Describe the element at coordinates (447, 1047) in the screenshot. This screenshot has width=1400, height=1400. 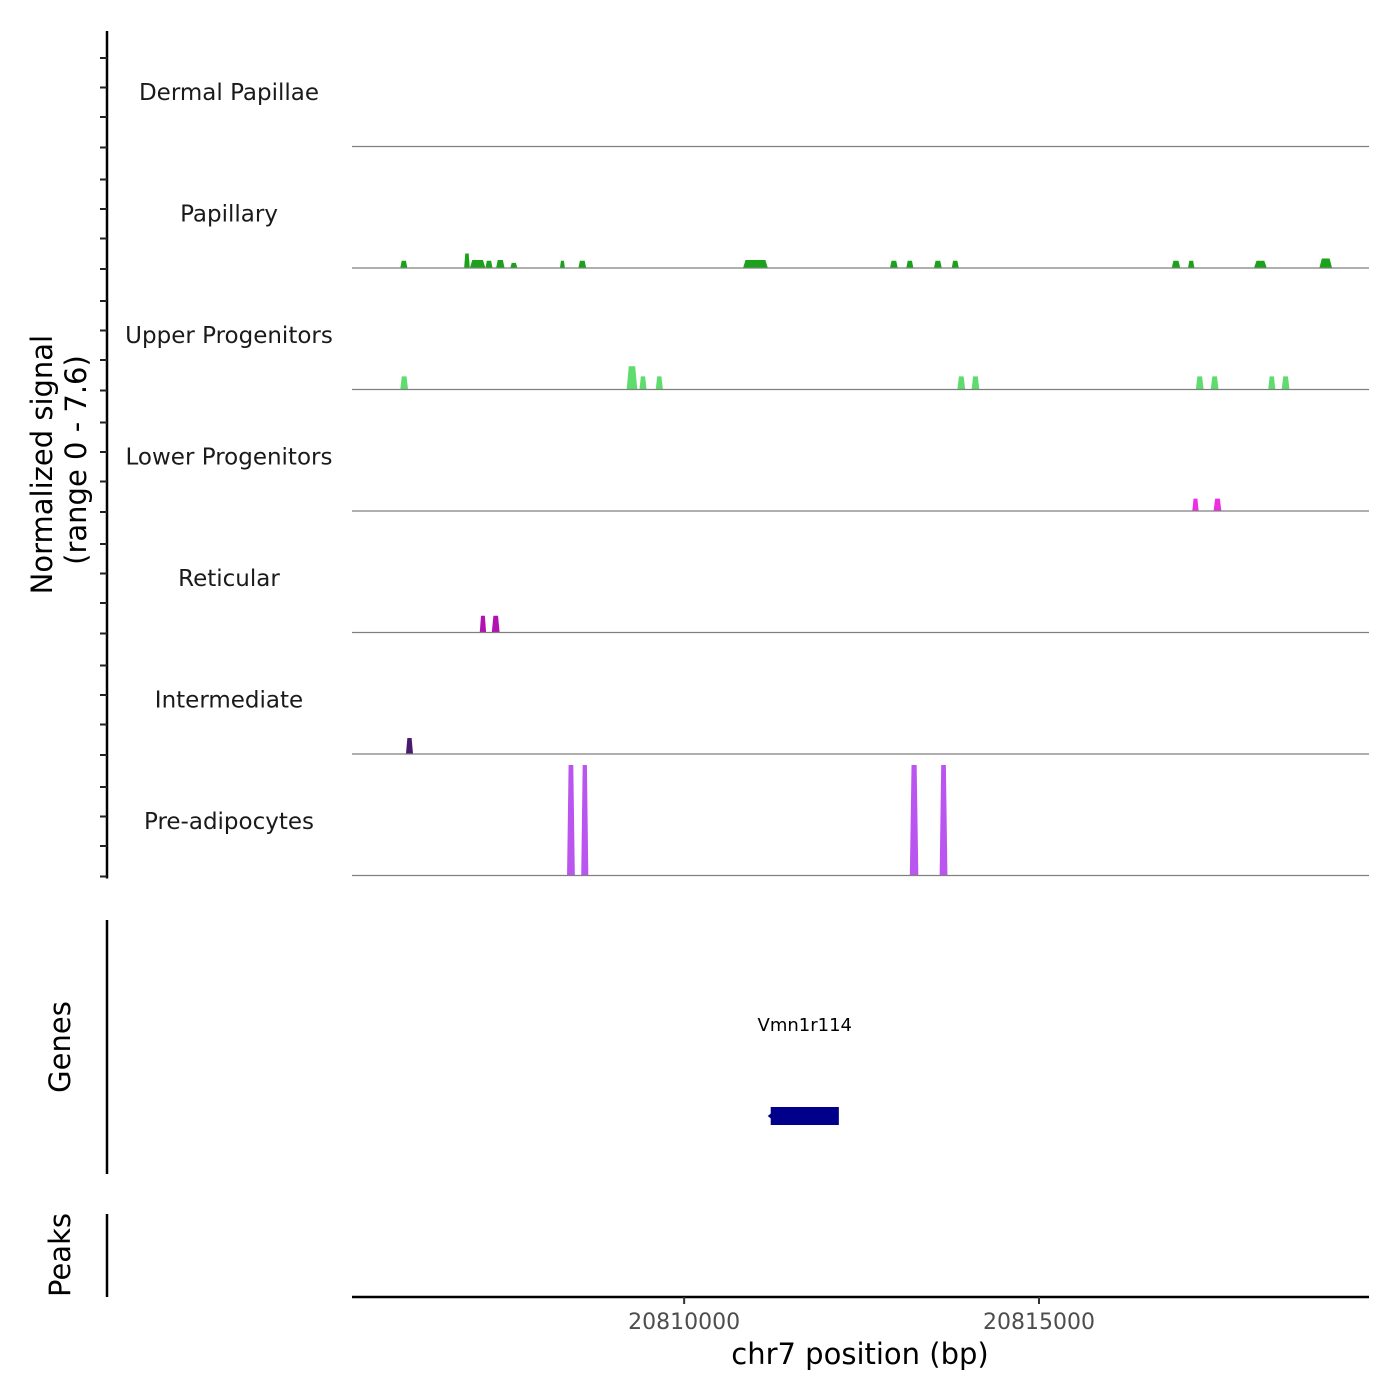
I see `genes-panel: Genes Vmn1r114` at that location.